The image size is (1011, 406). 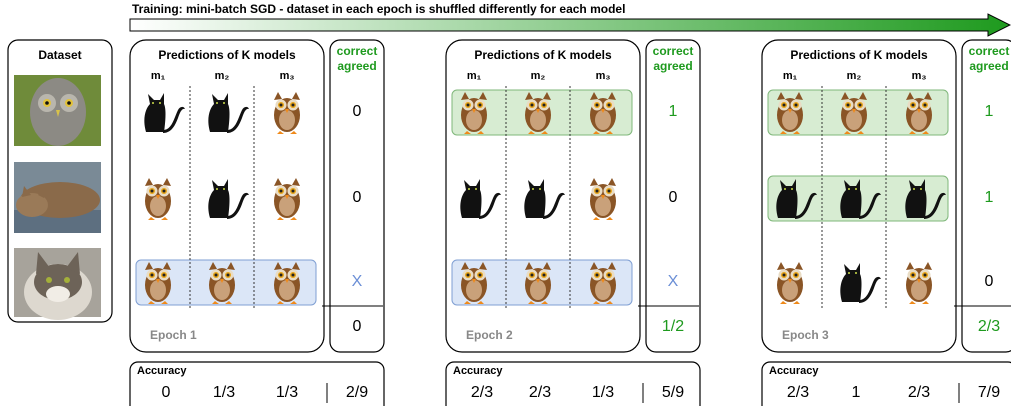 I want to click on accuracy-overall: 2/9, so click(x=357, y=392).